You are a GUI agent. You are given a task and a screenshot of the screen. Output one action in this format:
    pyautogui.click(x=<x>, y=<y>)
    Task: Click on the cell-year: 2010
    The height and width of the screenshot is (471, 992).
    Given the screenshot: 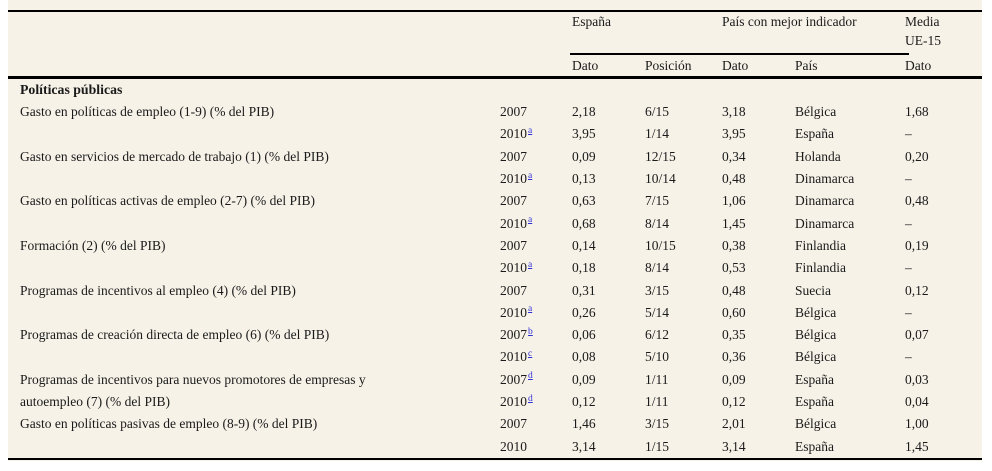 What is the action you would take?
    pyautogui.click(x=536, y=447)
    